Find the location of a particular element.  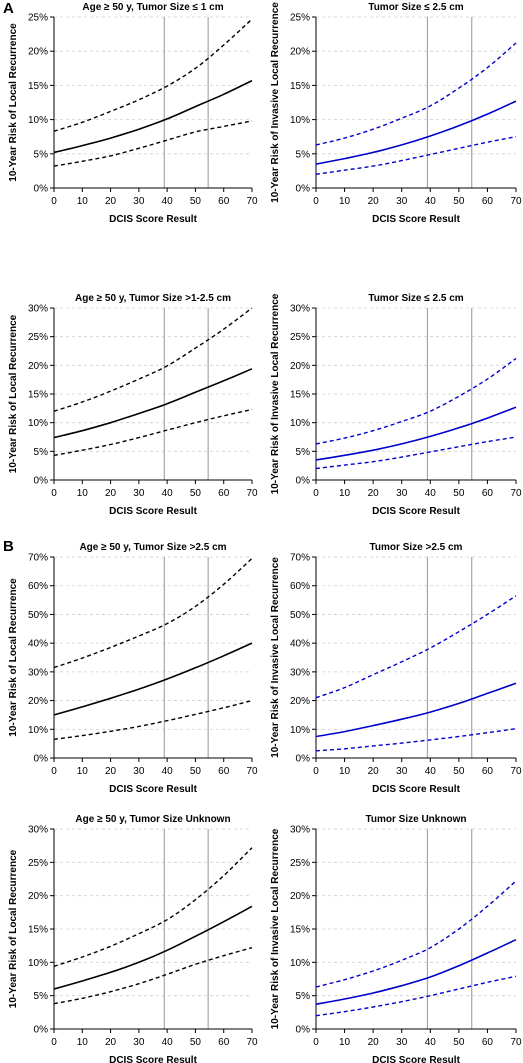

chart-title: Age ≥ 50 y, Tumor Size Unknown is located at coordinates (152, 819).